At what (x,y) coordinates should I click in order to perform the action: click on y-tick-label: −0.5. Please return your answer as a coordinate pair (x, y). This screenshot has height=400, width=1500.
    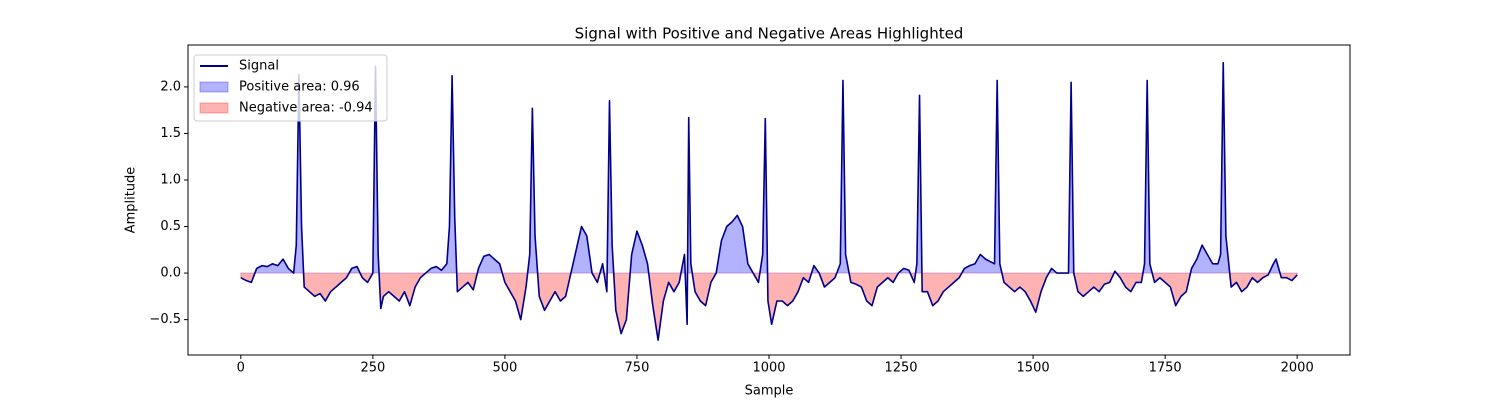
    Looking at the image, I should click on (165, 319).